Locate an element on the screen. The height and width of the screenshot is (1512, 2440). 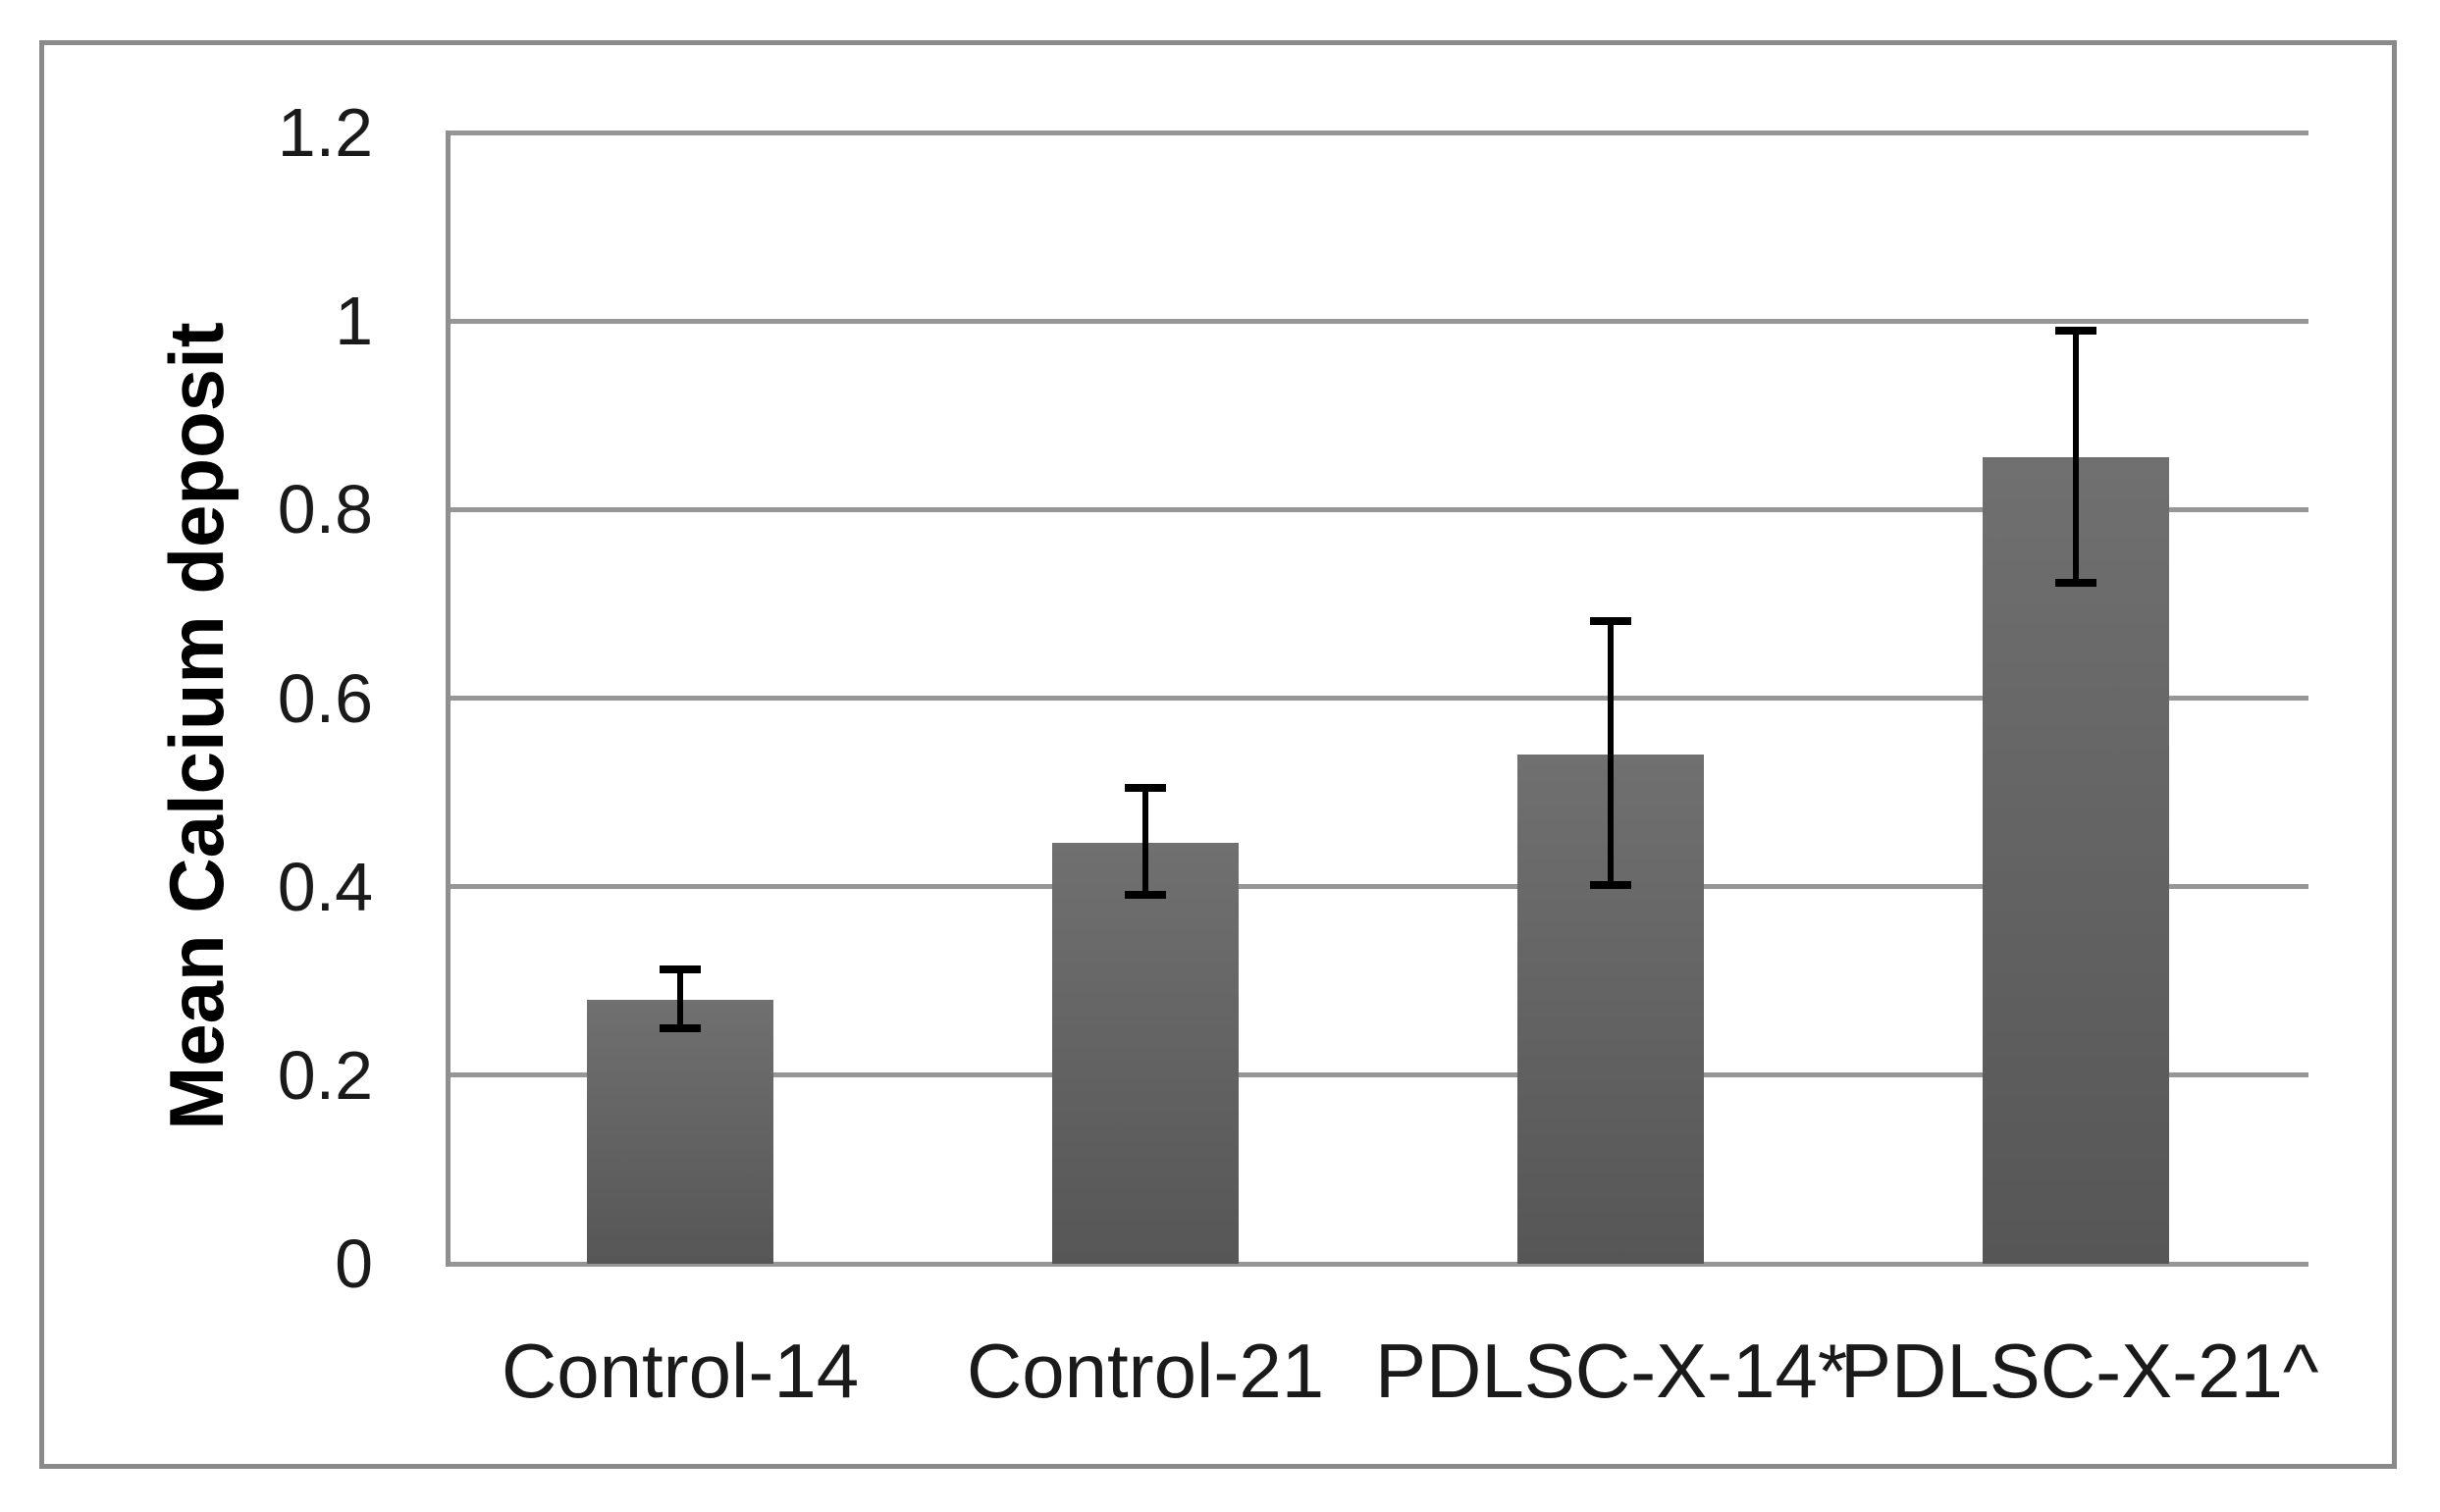
bar-pdlsc-x-21- is located at coordinates (2076, 861).